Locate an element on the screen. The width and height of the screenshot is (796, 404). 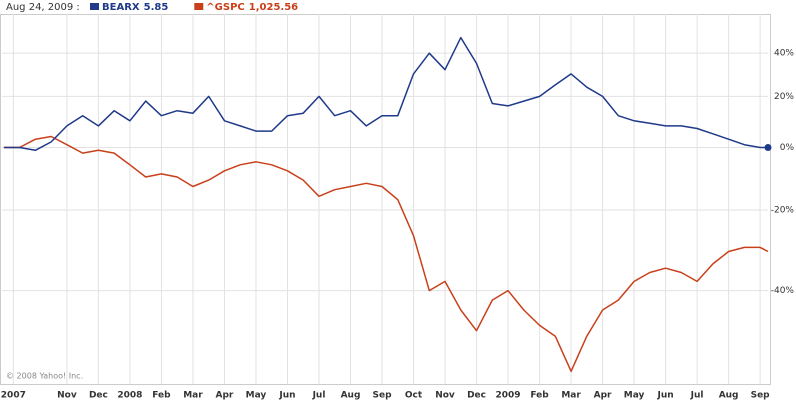
legend-value: 1,025.56 is located at coordinates (273, 7).